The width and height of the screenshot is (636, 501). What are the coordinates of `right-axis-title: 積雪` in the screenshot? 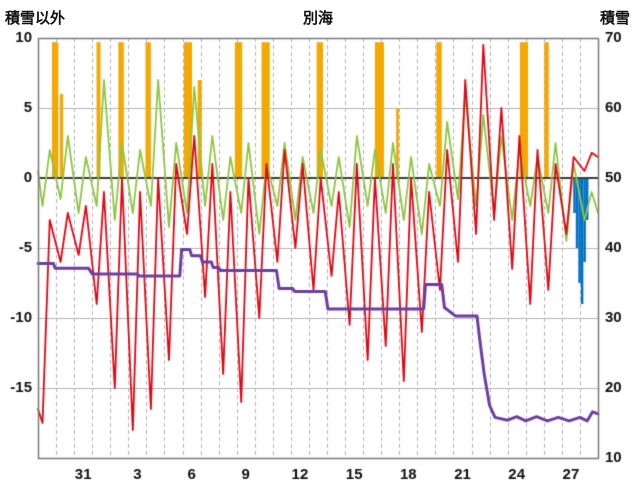 It's located at (614, 18).